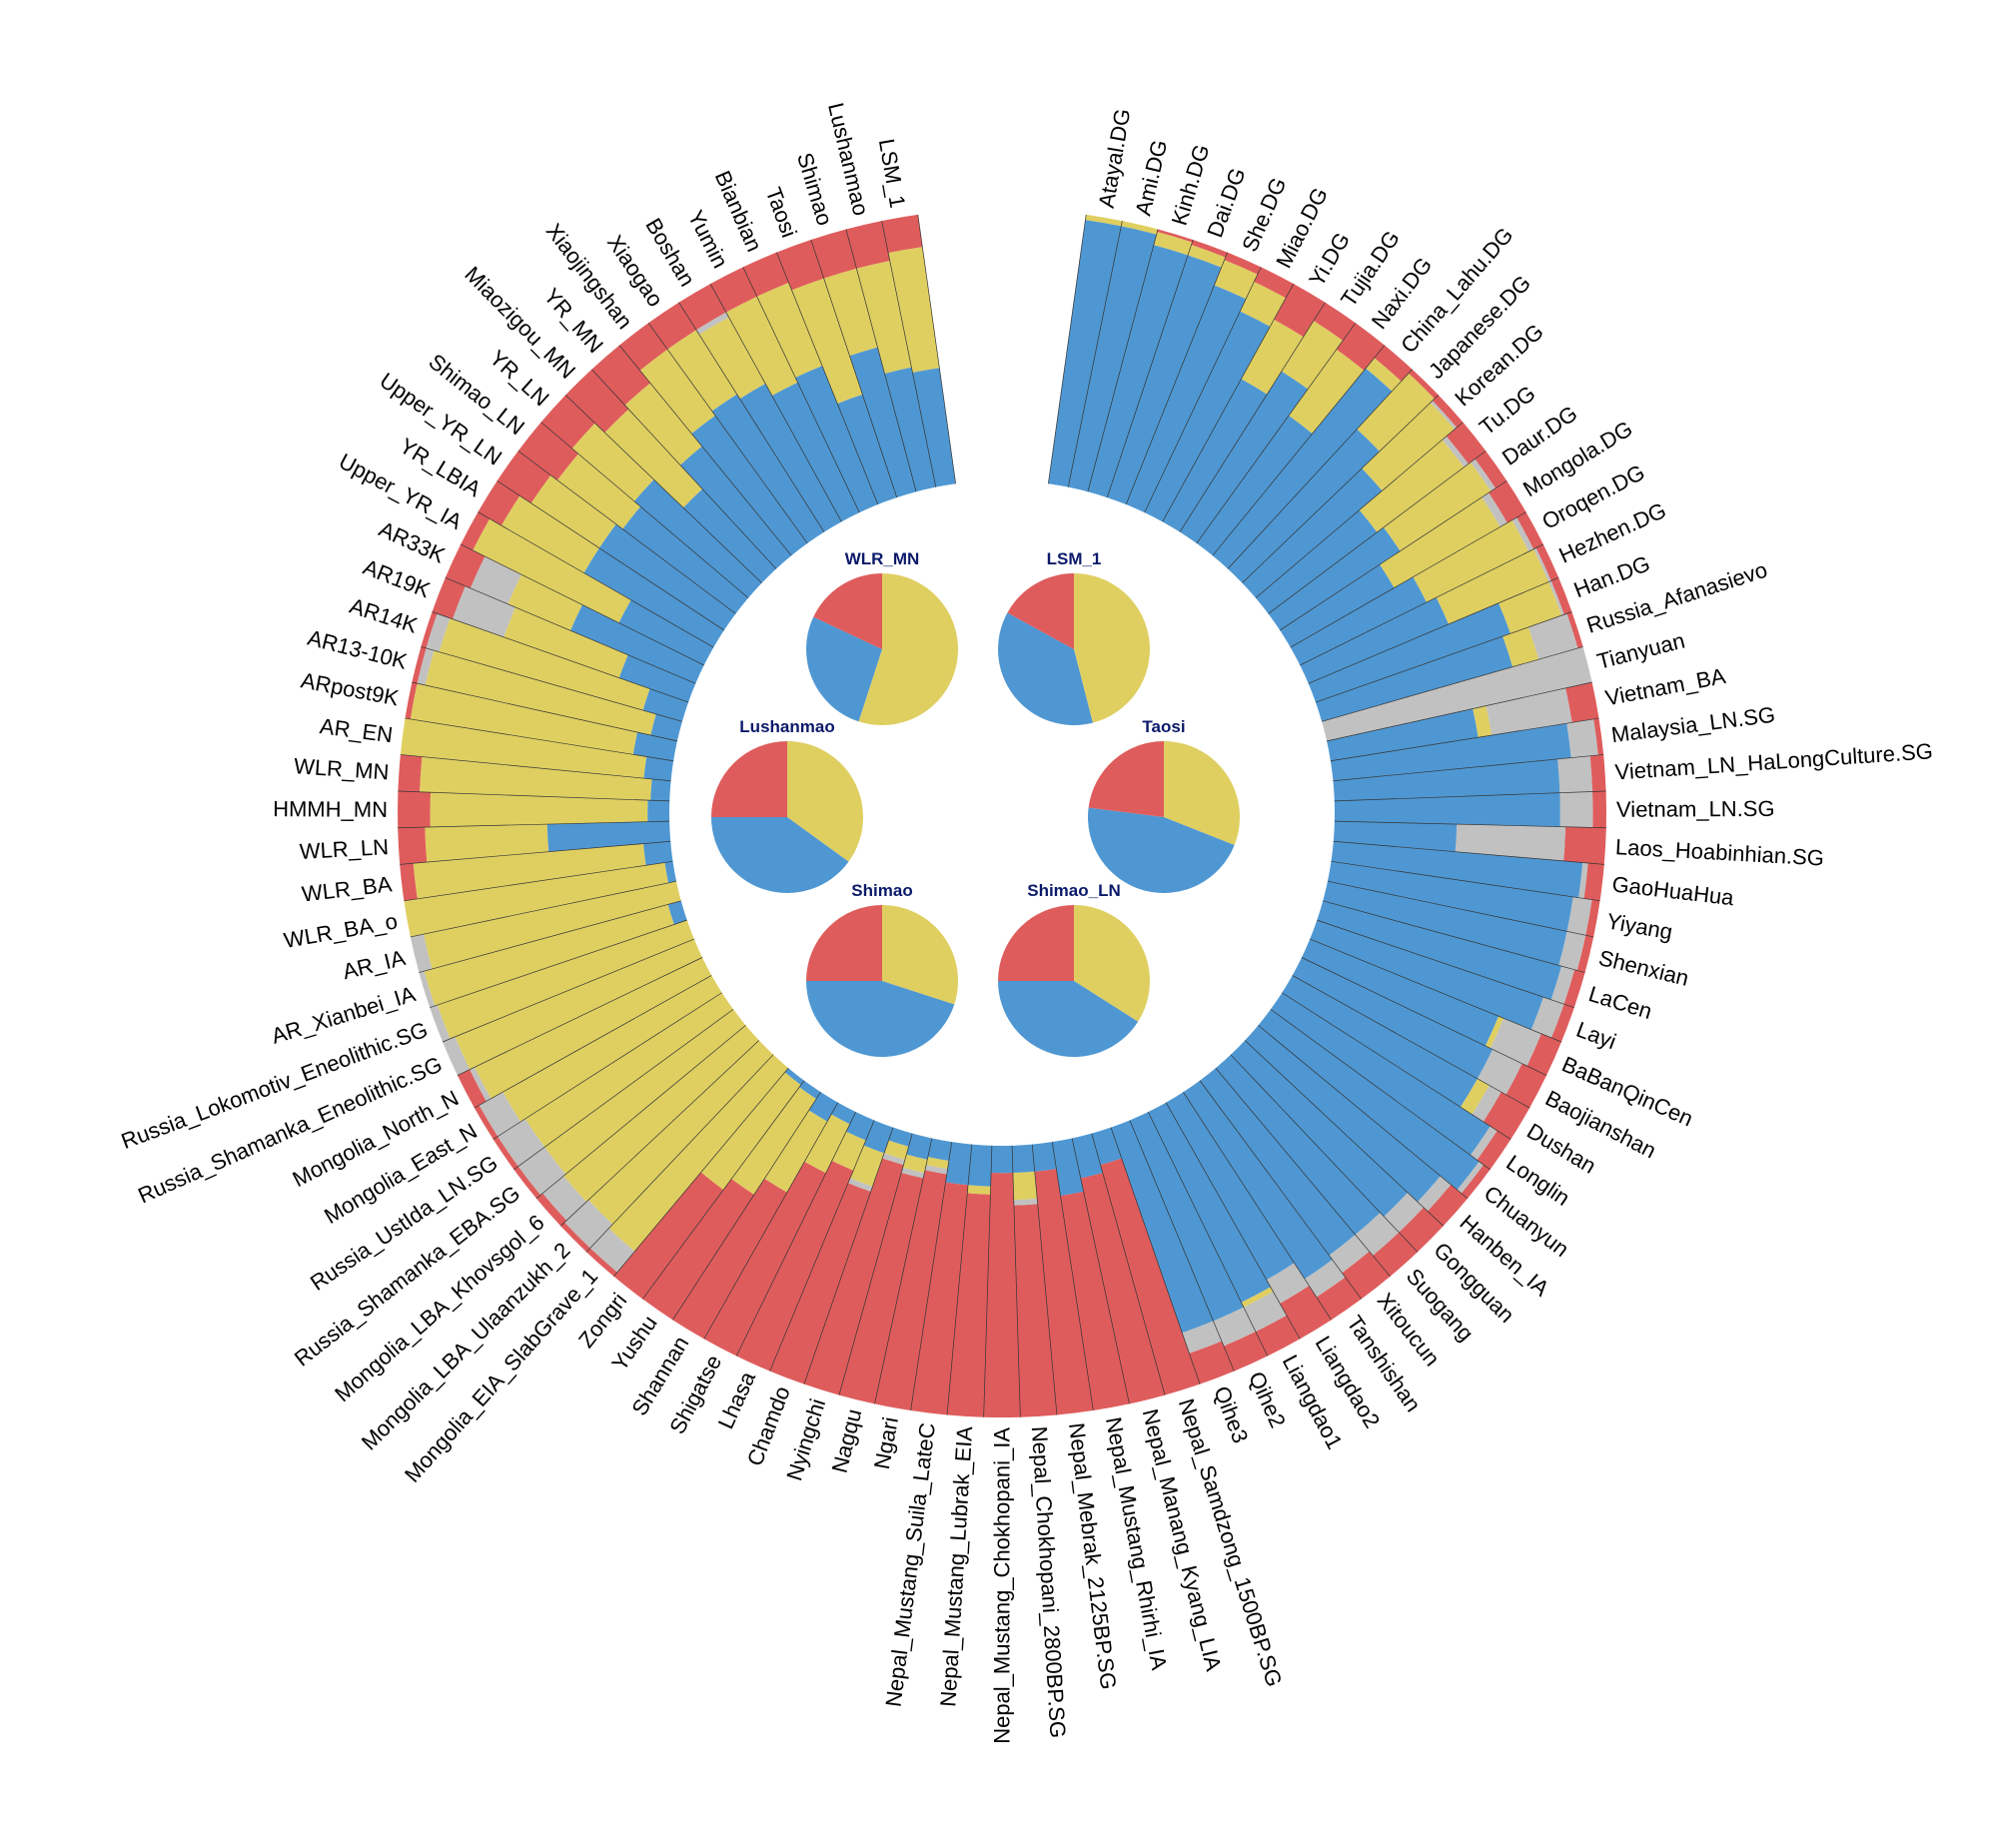  What do you see at coordinates (1639, 926) in the screenshot?
I see `group-label-yiyang: Yiyang` at bounding box center [1639, 926].